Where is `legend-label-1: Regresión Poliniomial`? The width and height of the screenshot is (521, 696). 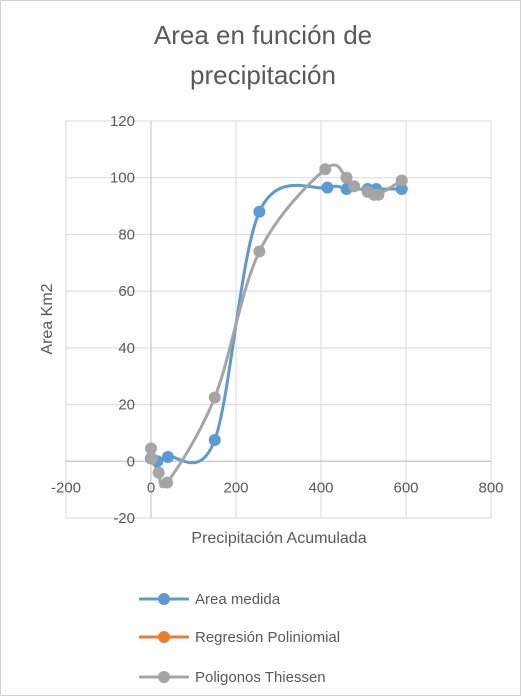
legend-label-1: Regresión Poliniomial is located at coordinates (267, 637).